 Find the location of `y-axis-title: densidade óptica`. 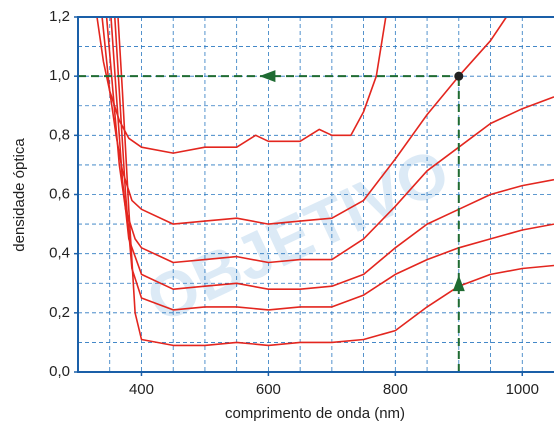

y-axis-title: densidade óptica is located at coordinates (19, 195).